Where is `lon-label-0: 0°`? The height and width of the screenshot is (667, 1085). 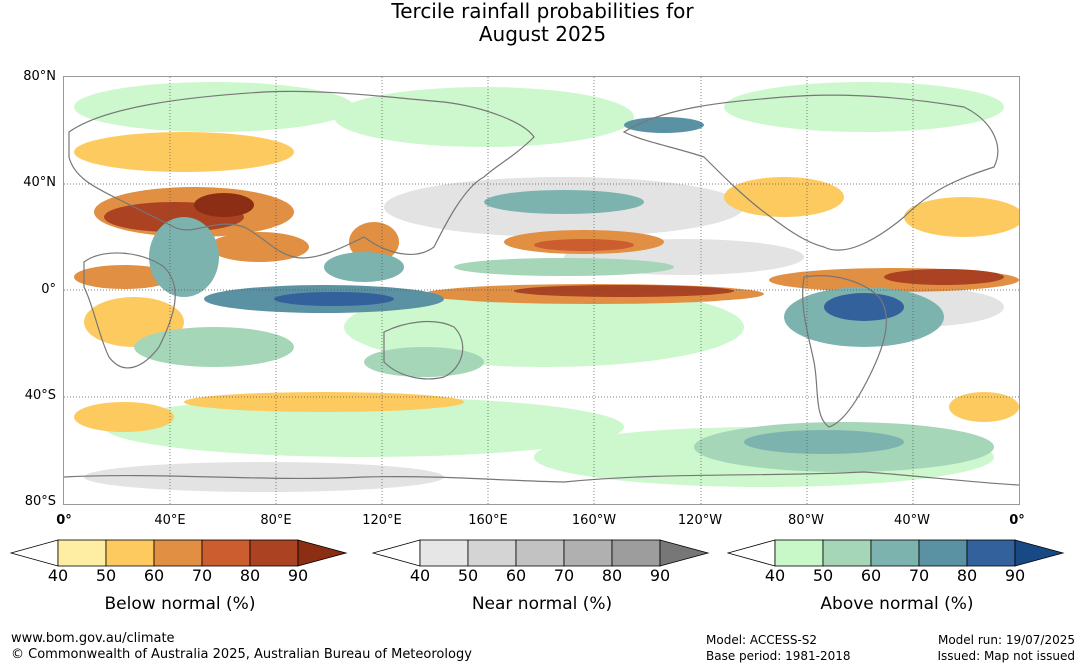 lon-label-0: 0° is located at coordinates (64, 520).